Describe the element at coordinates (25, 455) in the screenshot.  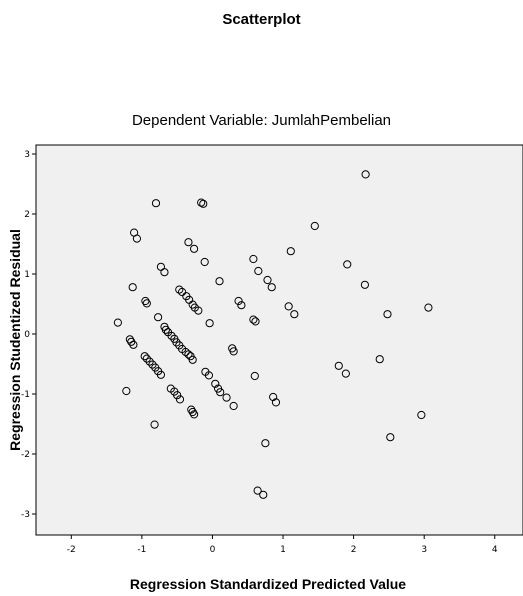
I see `y-tick-label: -2` at that location.